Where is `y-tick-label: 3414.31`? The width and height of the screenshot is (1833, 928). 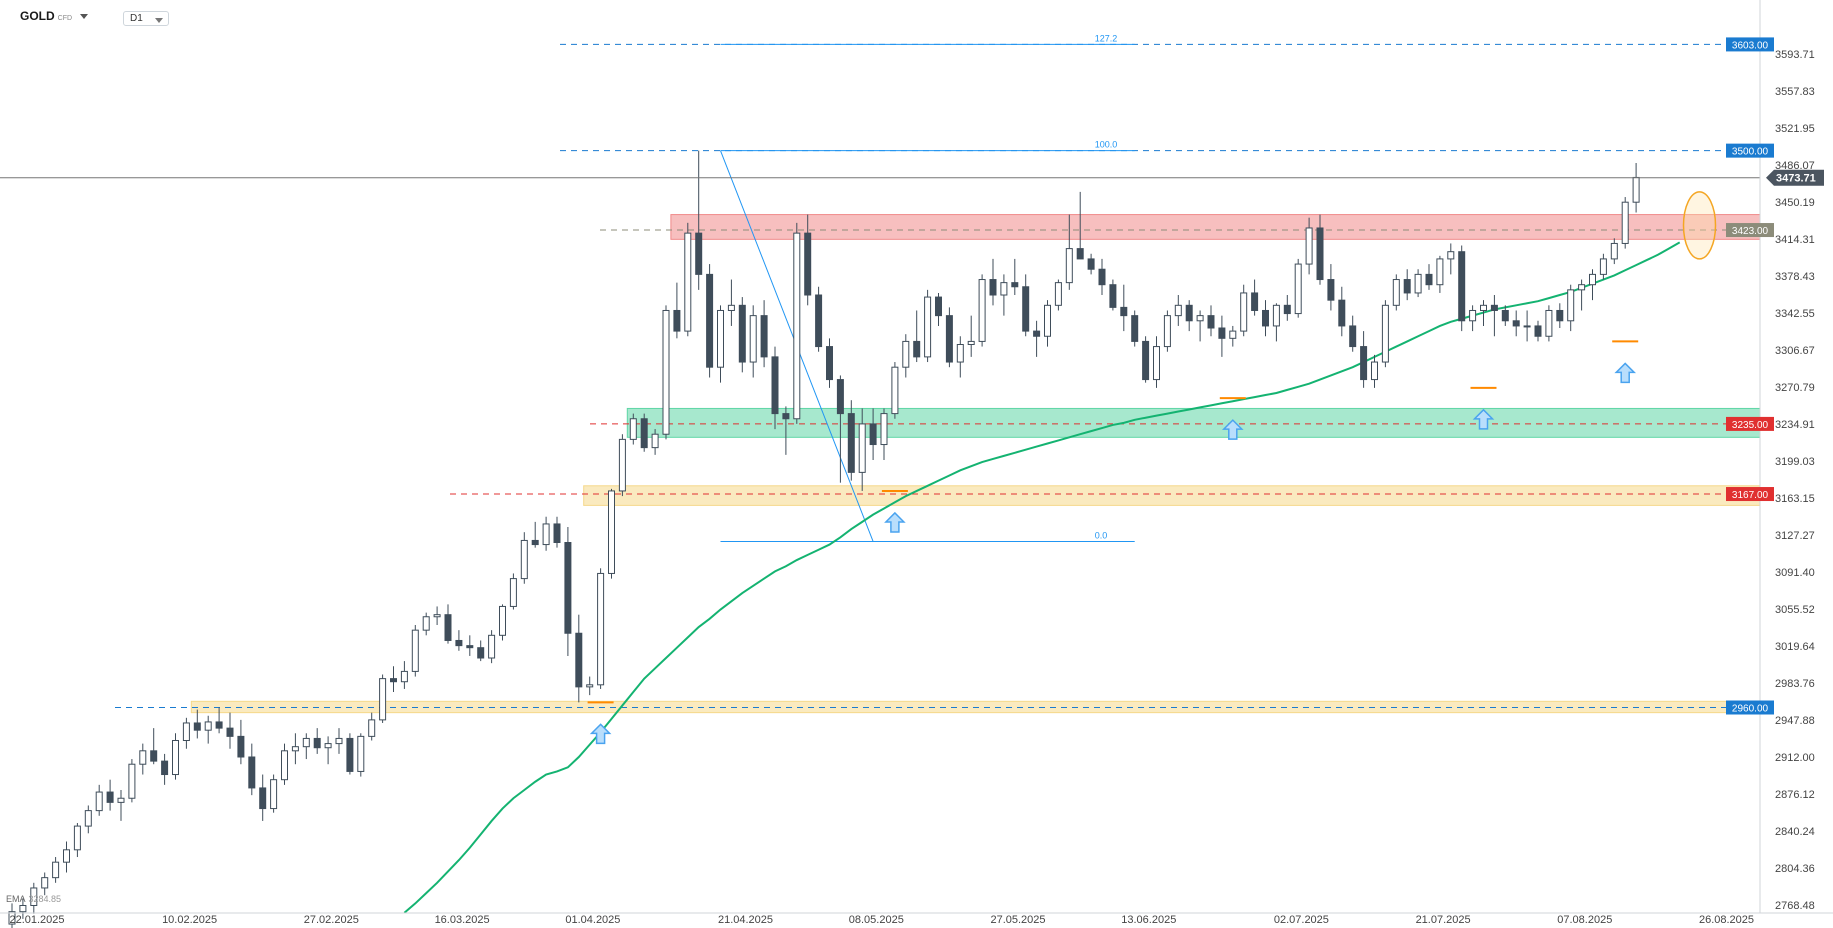
y-tick-label: 3414.31 is located at coordinates (1795, 240).